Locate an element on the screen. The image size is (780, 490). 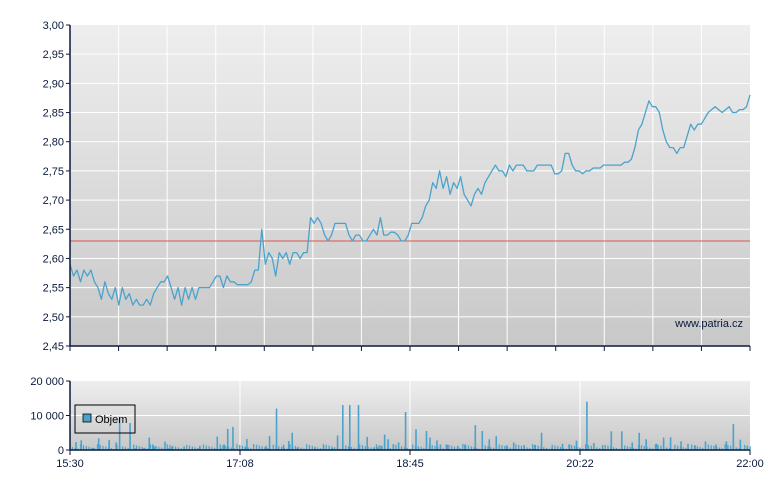
volume-legend: Objem is located at coordinates (105, 419).